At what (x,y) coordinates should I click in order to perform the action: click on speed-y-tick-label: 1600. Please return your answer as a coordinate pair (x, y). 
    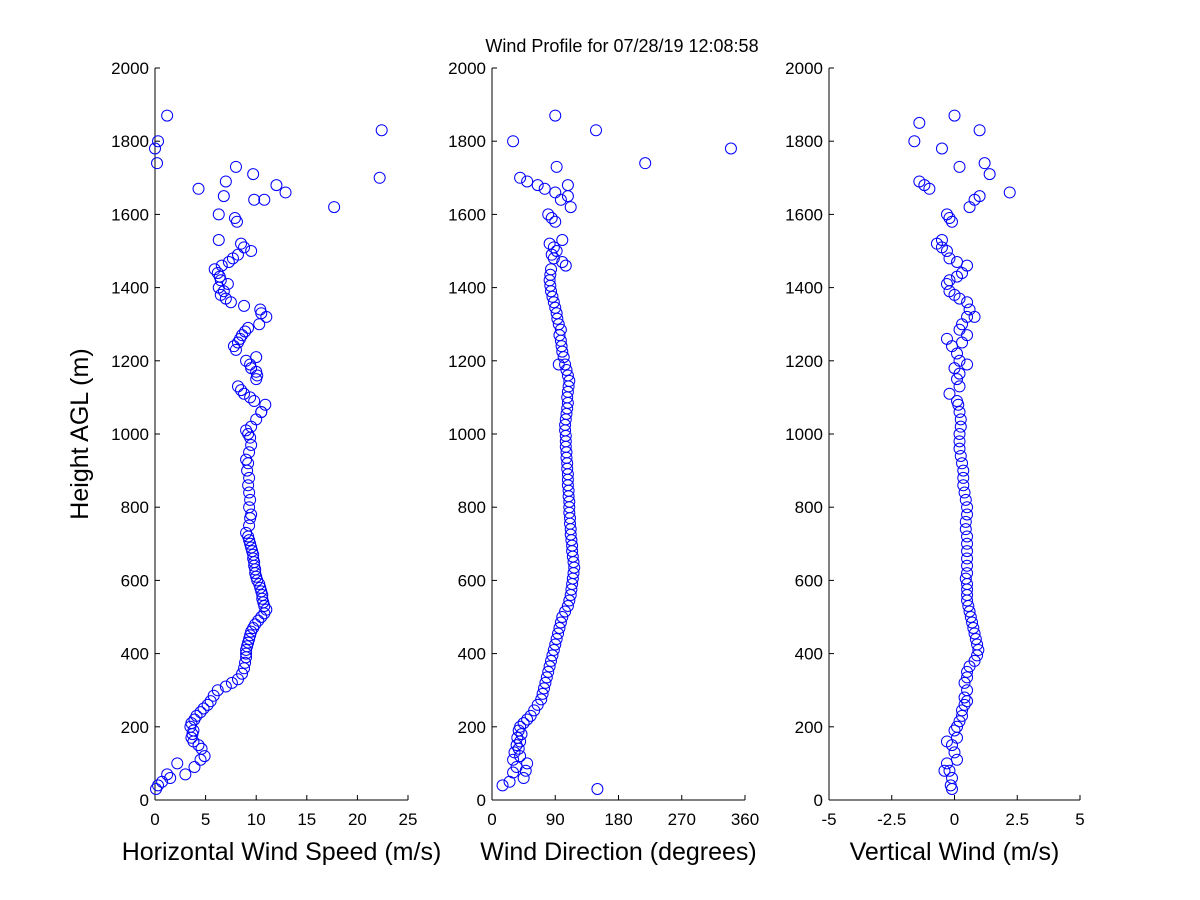
    Looking at the image, I should click on (130, 214).